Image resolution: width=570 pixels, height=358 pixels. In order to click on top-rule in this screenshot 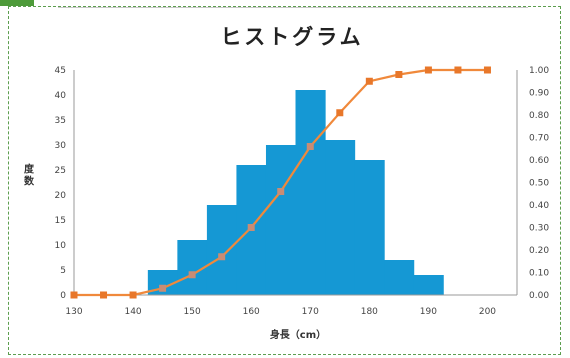, I will do `click(293, 7)`.